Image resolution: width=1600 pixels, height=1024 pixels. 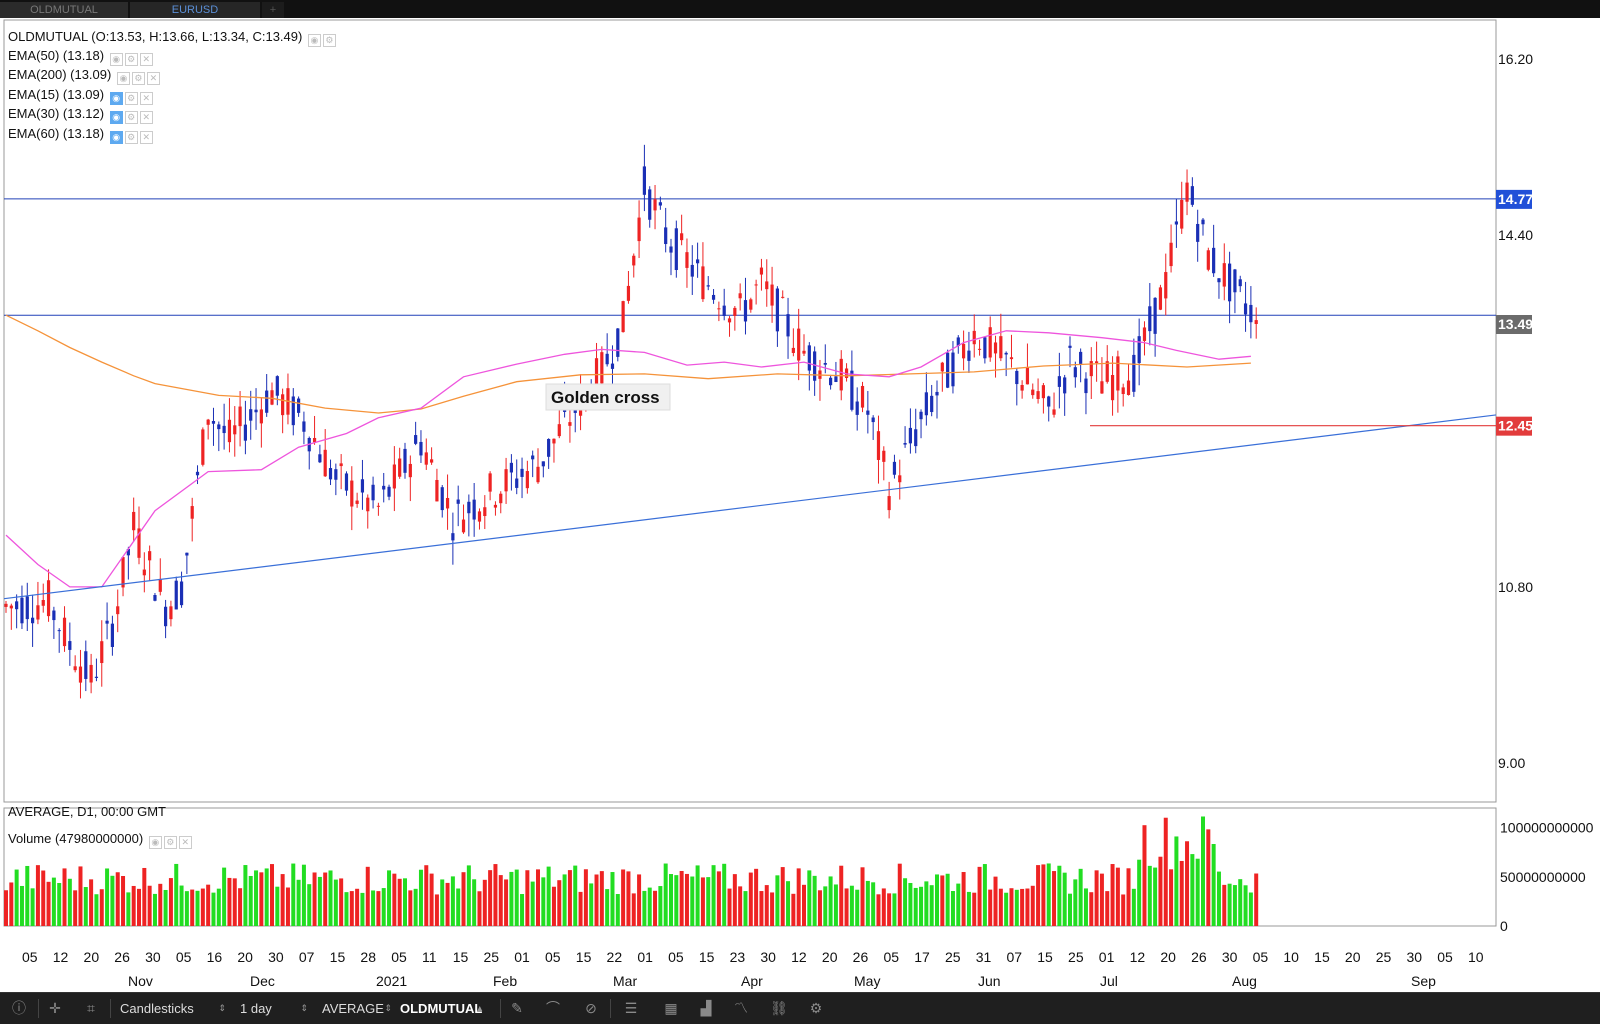 What do you see at coordinates (671, 1008) in the screenshot?
I see `grid-icon: ▦` at bounding box center [671, 1008].